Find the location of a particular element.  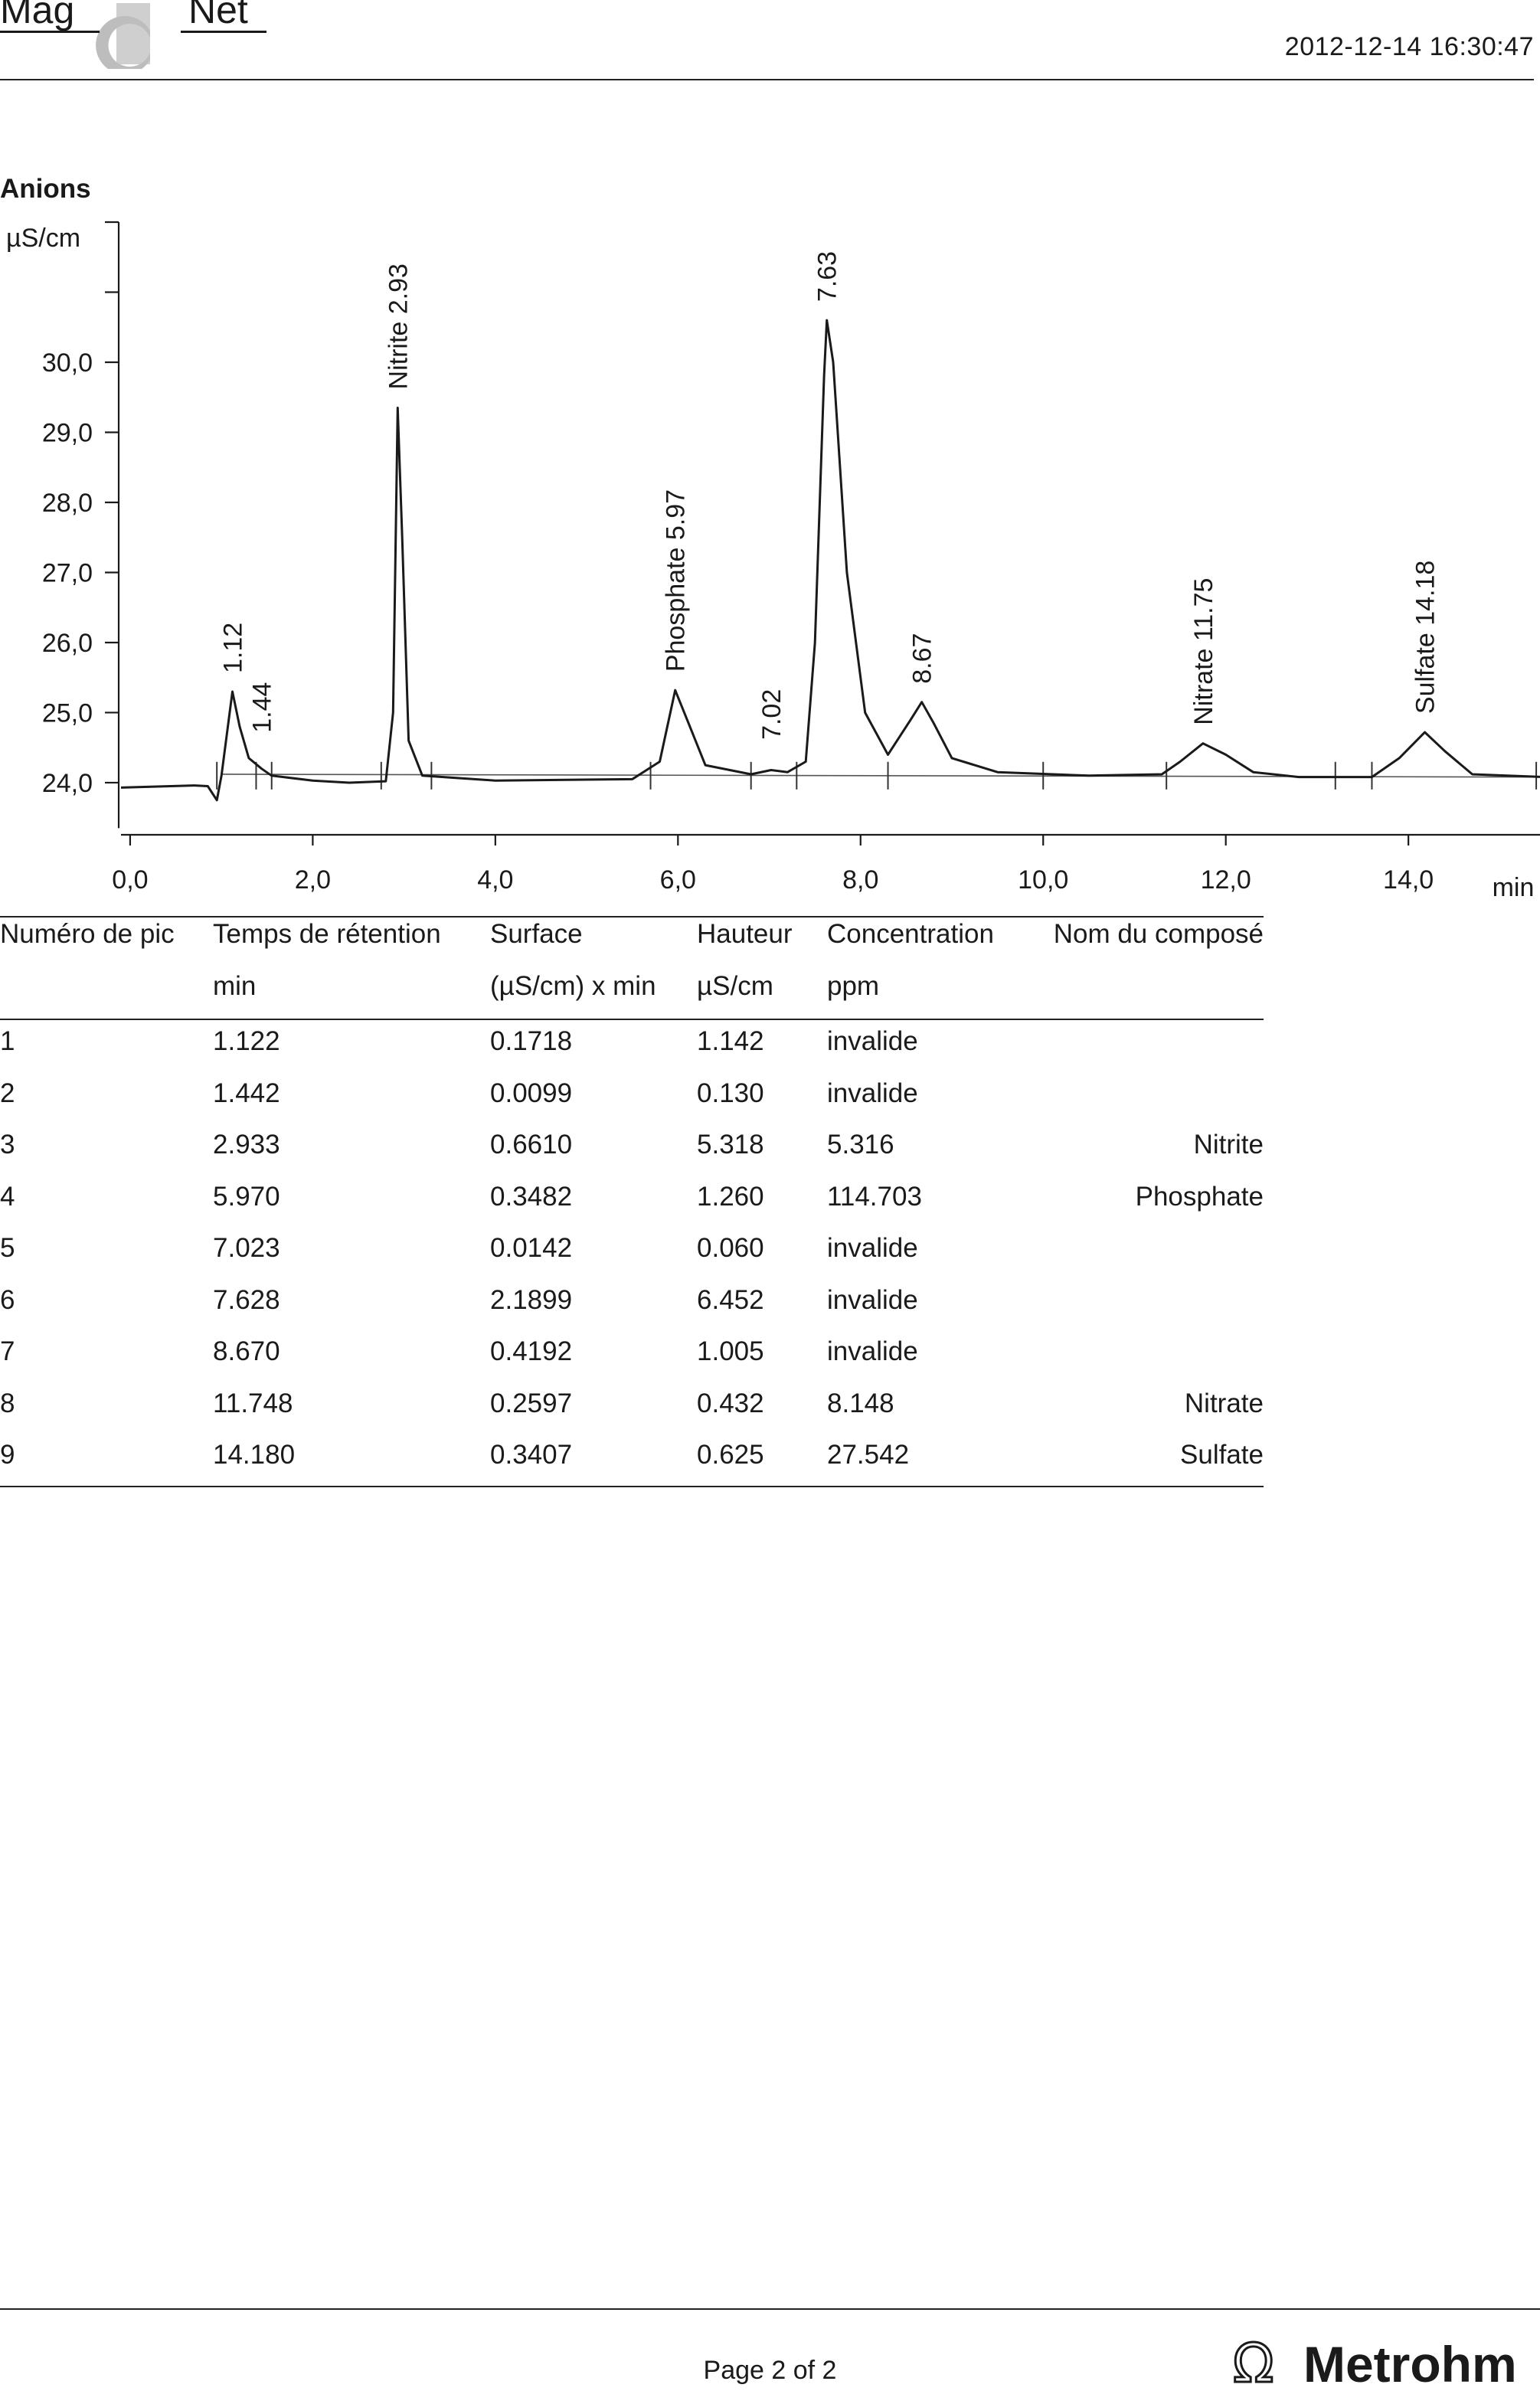

y-tick-label: 30,0 is located at coordinates (67, 363).